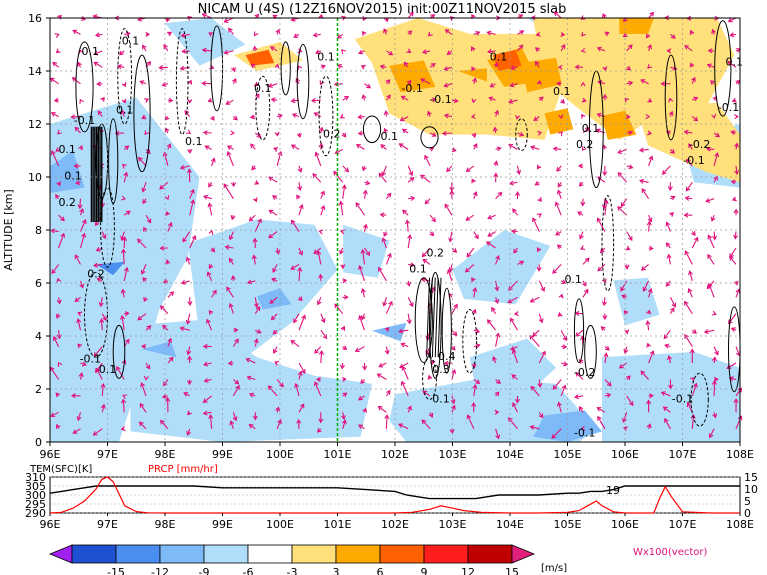 The image size is (767, 575). I want to click on precip-tick-label: 15, so click(751, 477).